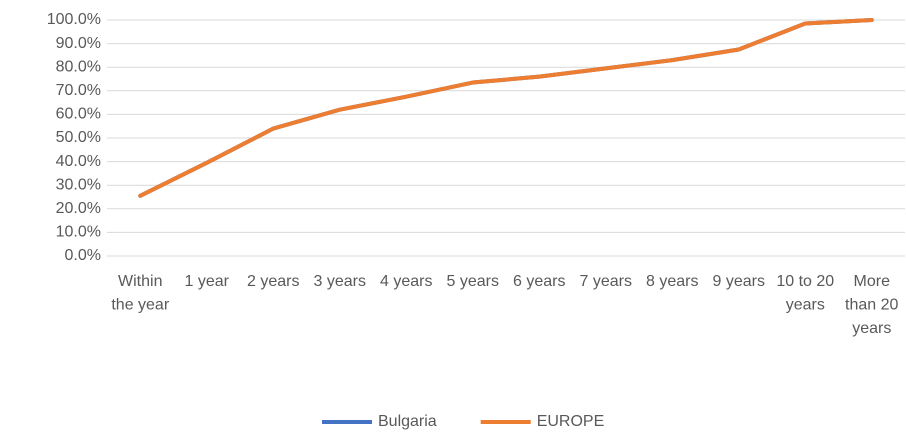  I want to click on x-tick-label: 10 to 20 years, so click(805, 293).